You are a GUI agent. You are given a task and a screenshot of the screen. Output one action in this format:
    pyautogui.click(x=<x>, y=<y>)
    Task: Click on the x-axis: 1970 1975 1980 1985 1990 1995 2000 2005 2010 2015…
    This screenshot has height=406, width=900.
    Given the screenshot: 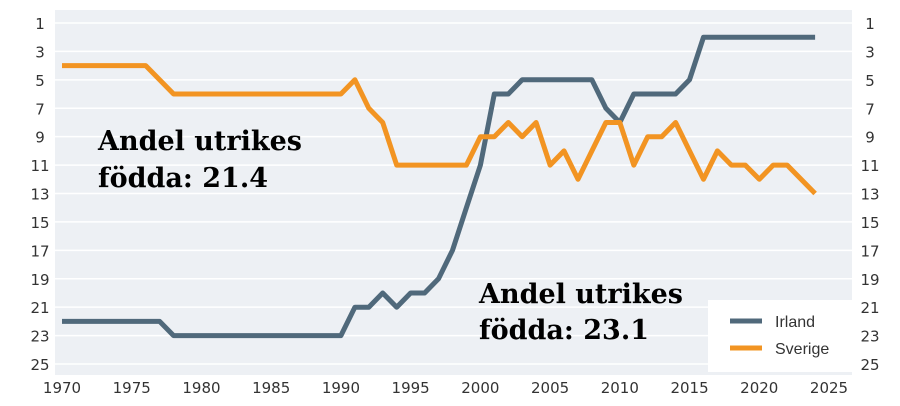 What is the action you would take?
    pyautogui.click(x=445, y=388)
    